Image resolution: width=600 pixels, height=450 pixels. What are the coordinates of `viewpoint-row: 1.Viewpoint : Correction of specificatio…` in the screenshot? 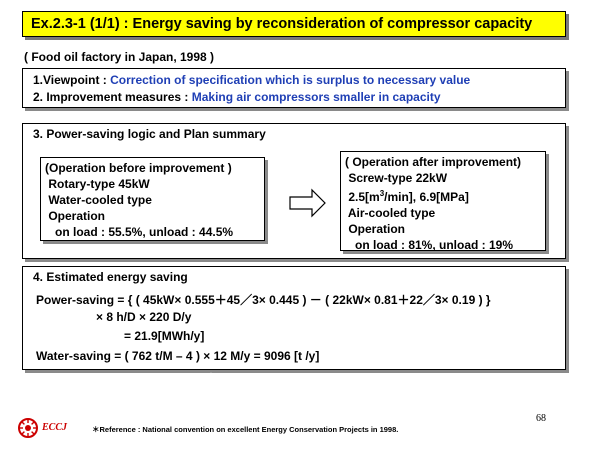 It's located at (299, 80).